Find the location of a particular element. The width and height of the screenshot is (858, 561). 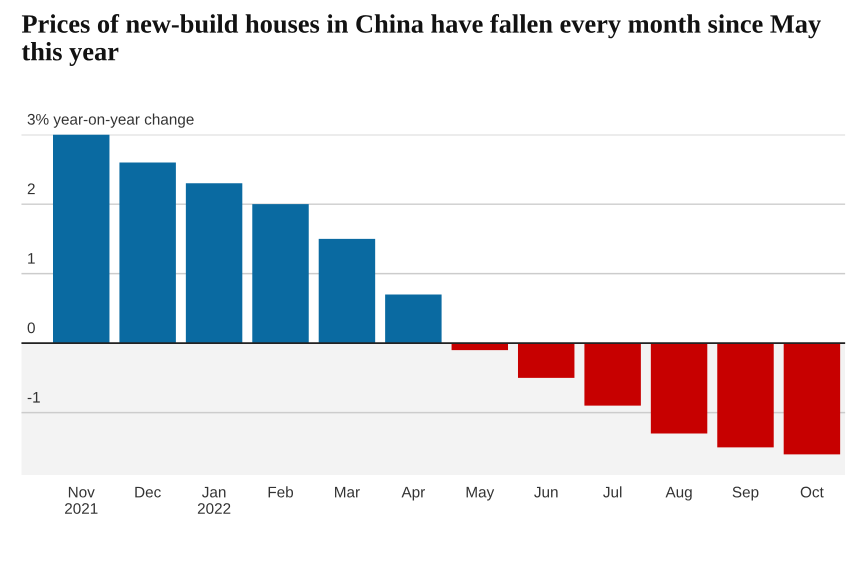

x-tick-label: Sep is located at coordinates (745, 493).